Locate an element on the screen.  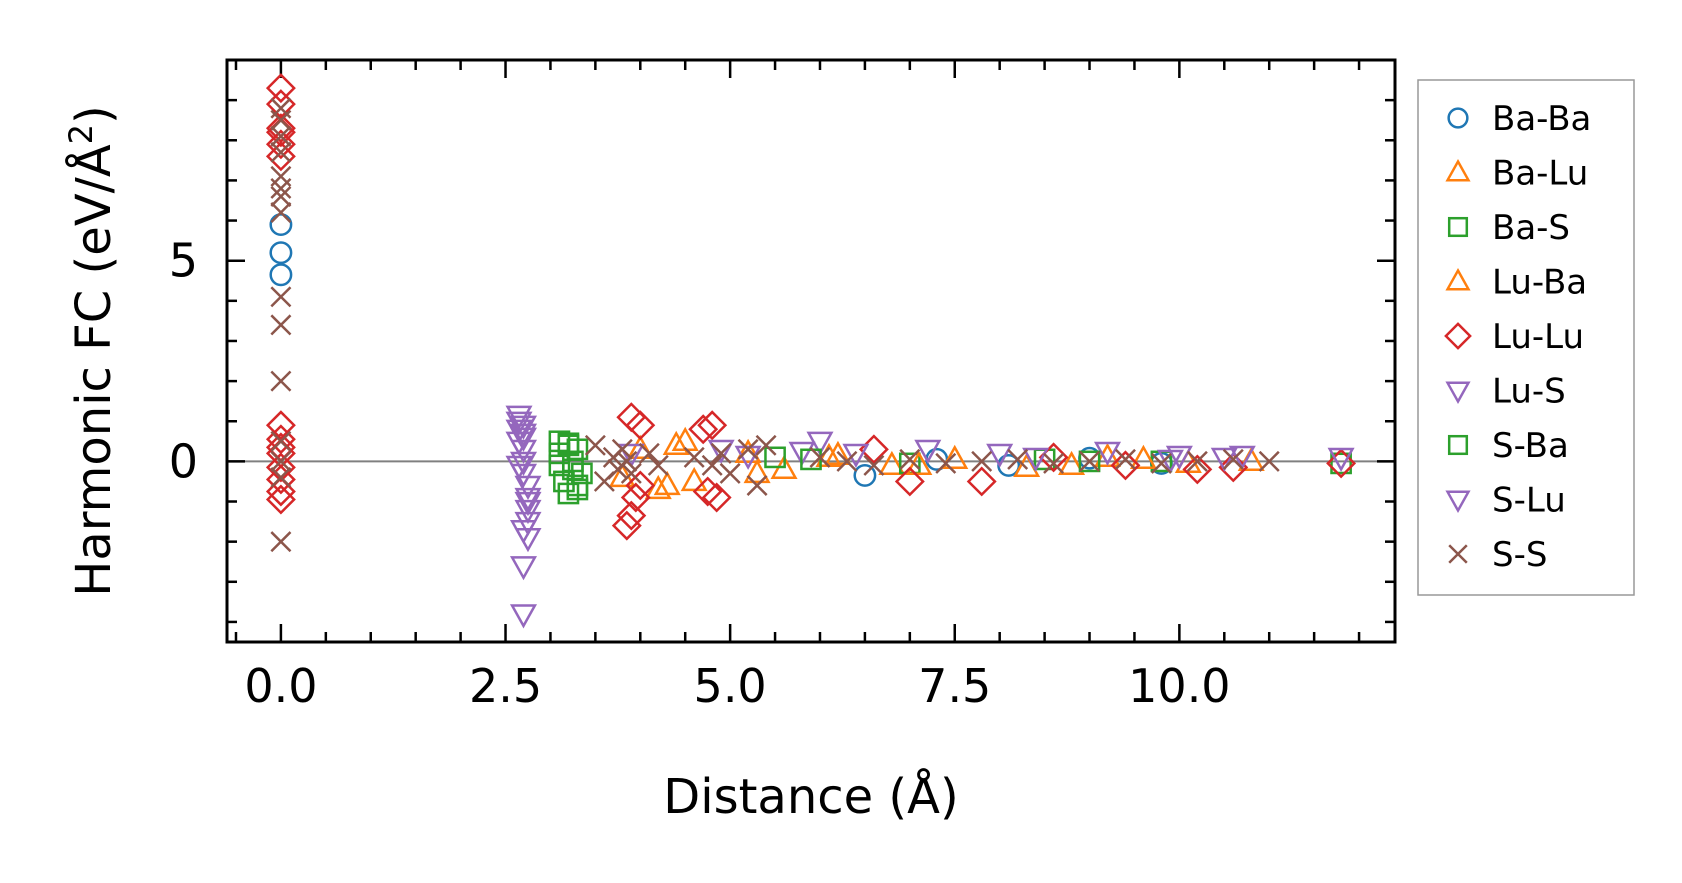
y-axis-label-main: Harmonic FC (eV/Å is located at coordinates (93, 370).